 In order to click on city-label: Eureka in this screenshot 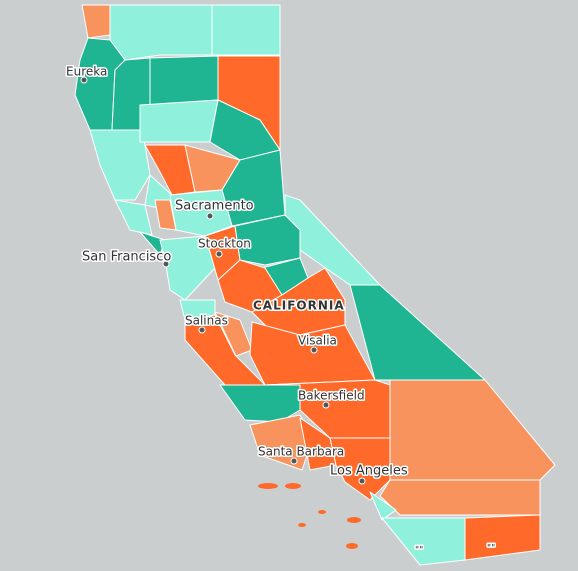, I will do `click(86, 72)`.